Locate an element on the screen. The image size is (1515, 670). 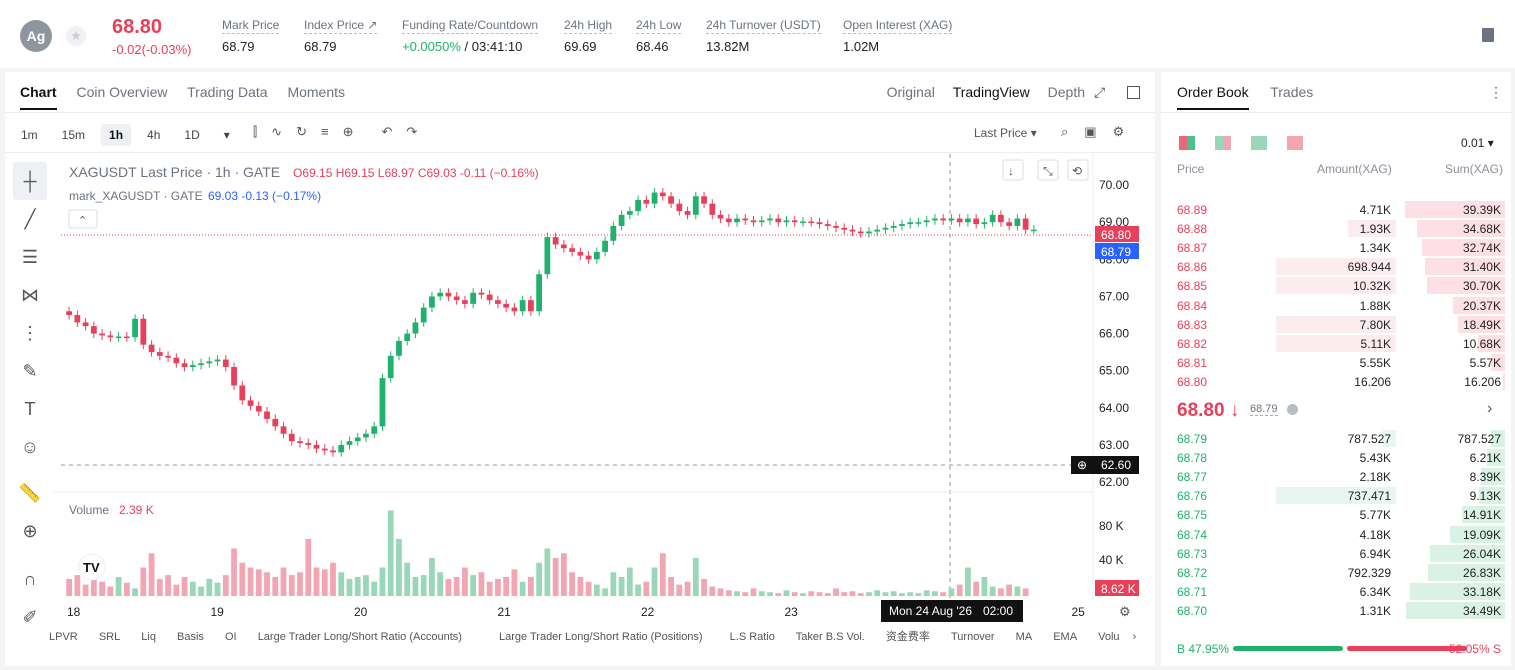
bid-row: 68.72 792.329 26.83K is located at coordinates (1336, 572).